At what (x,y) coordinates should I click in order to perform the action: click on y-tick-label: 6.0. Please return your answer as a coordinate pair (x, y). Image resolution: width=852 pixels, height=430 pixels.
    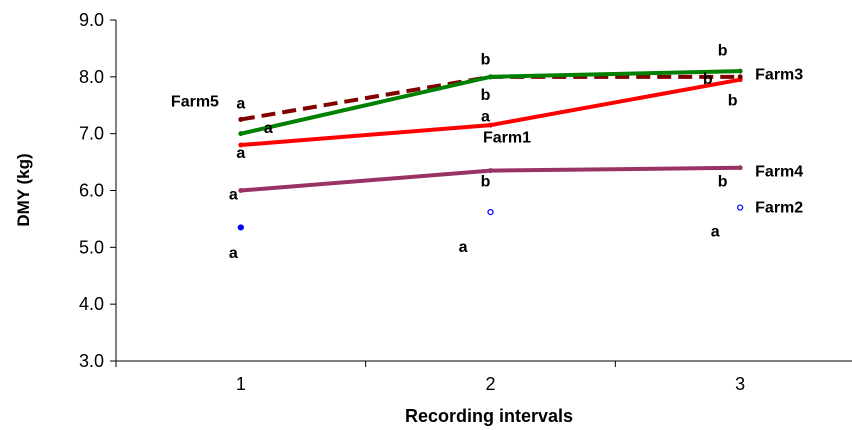
    Looking at the image, I should click on (91, 191).